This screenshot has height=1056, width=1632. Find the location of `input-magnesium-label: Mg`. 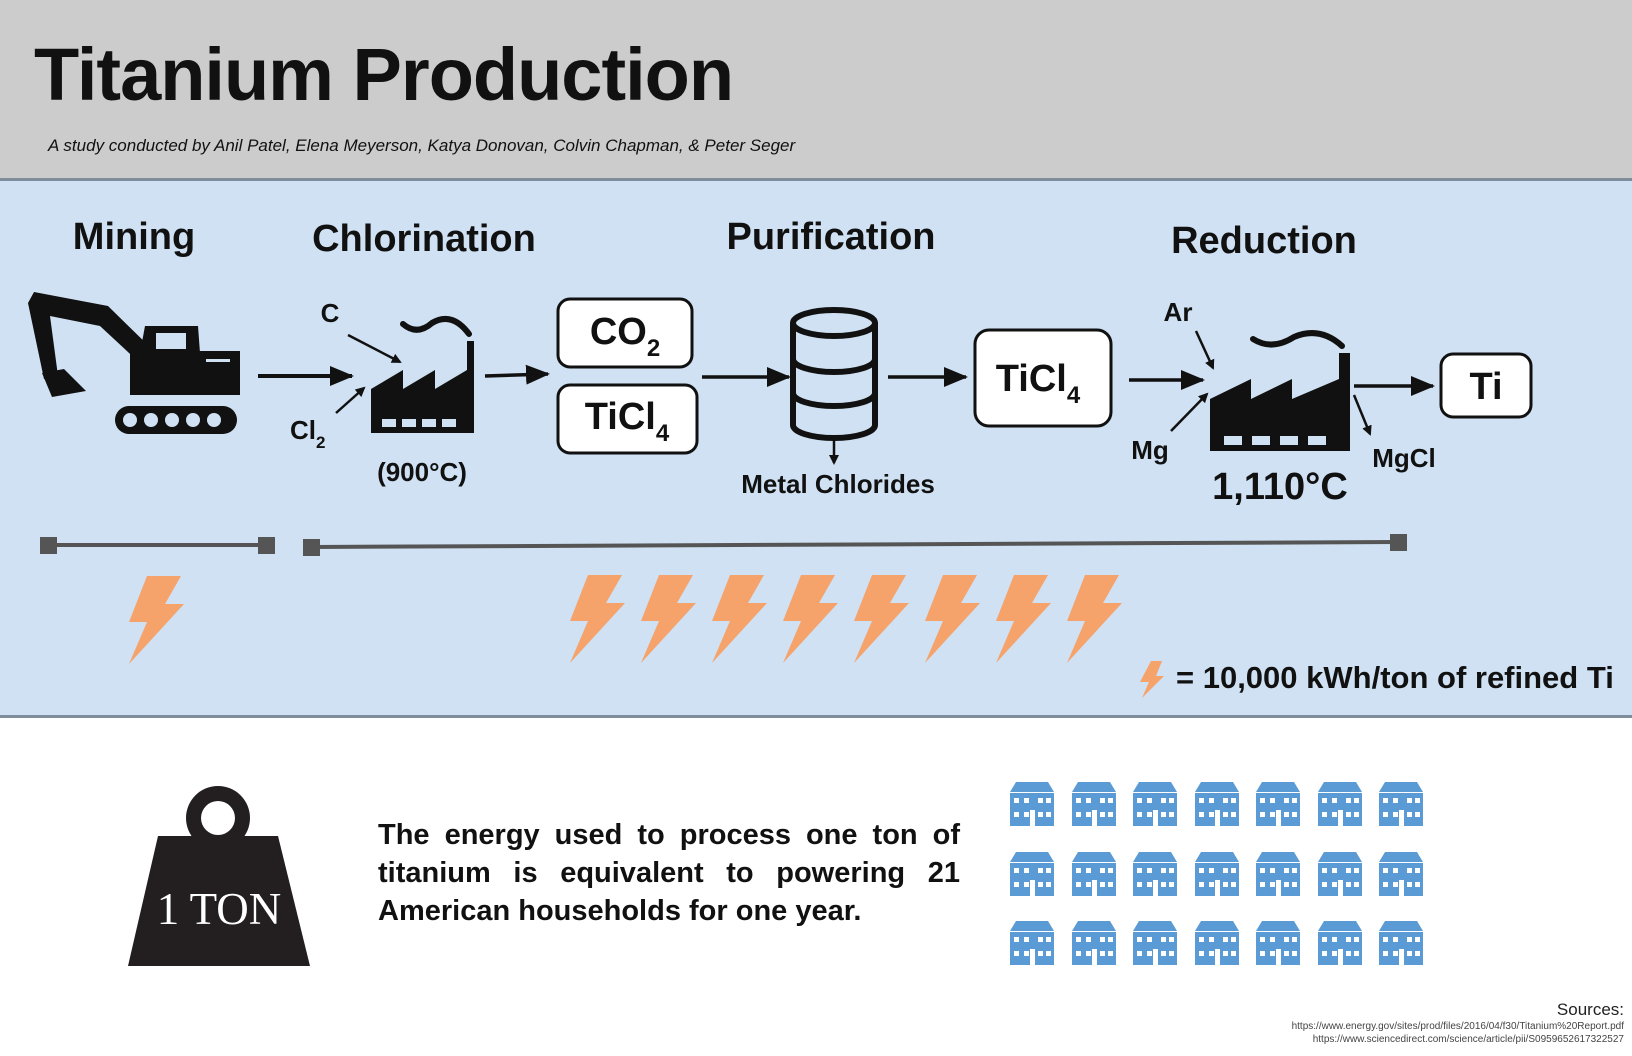

input-magnesium-label: Mg is located at coordinates (1150, 450).